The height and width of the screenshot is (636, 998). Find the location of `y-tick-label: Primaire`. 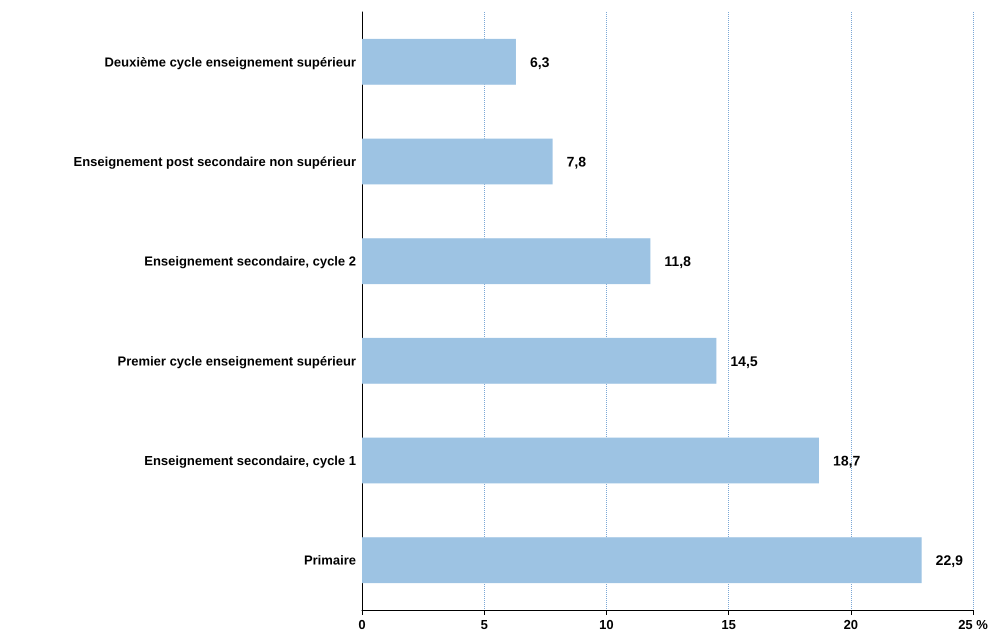

y-tick-label: Primaire is located at coordinates (330, 560).